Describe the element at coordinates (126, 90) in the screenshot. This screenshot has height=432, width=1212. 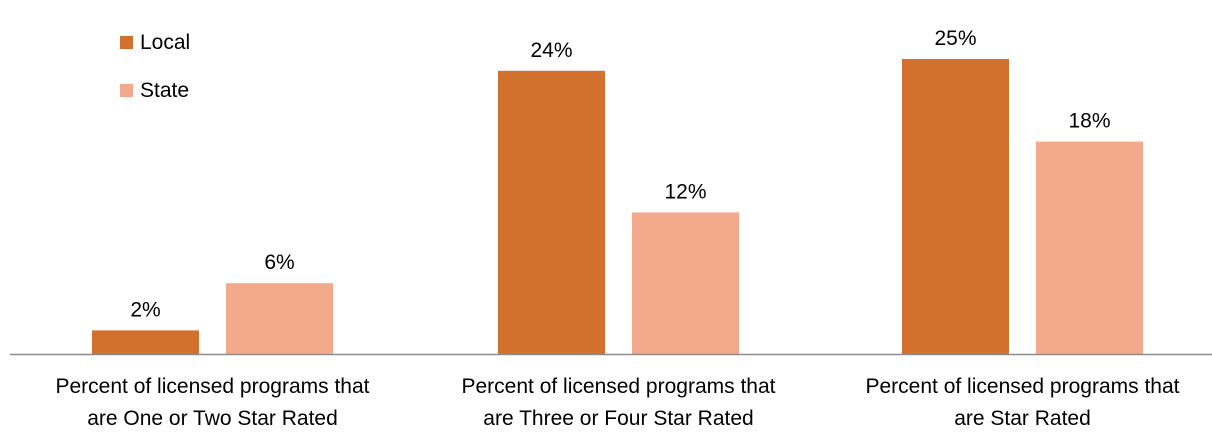
I see `legend-swatch-state` at that location.